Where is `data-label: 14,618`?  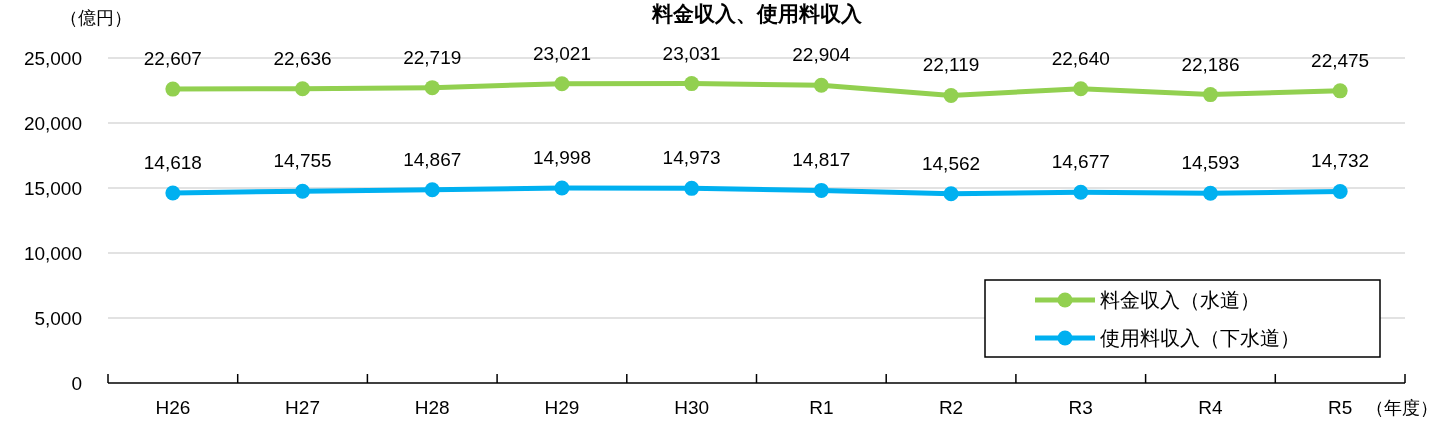
data-label: 14,618 is located at coordinates (172, 162).